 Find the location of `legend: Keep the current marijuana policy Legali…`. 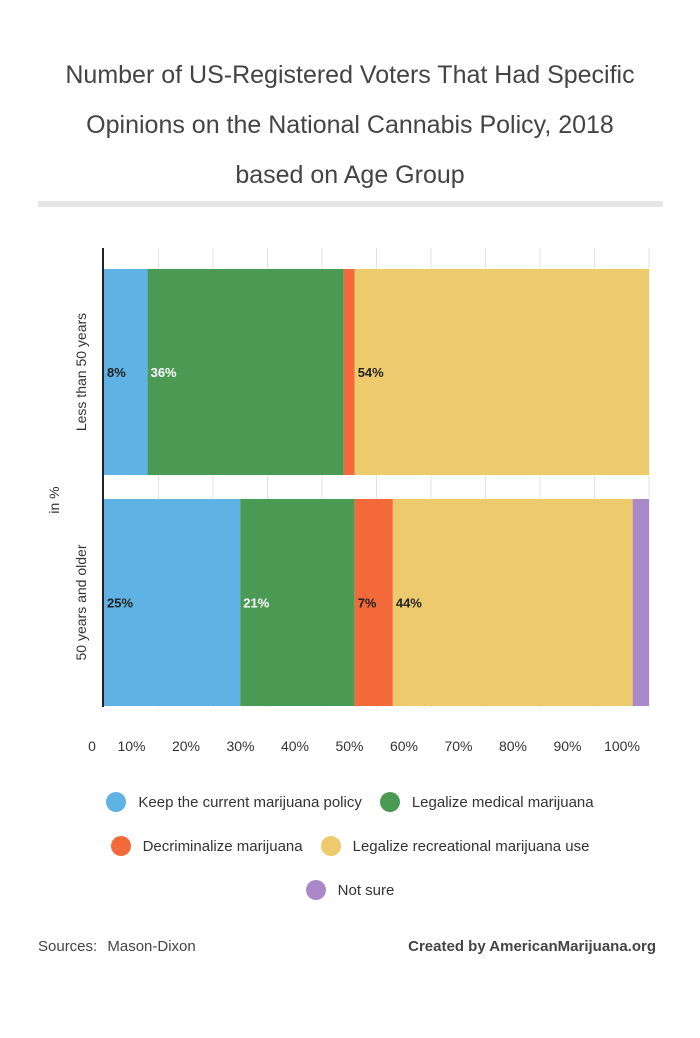

legend: Keep the current marijuana policy Legali… is located at coordinates (350, 846).